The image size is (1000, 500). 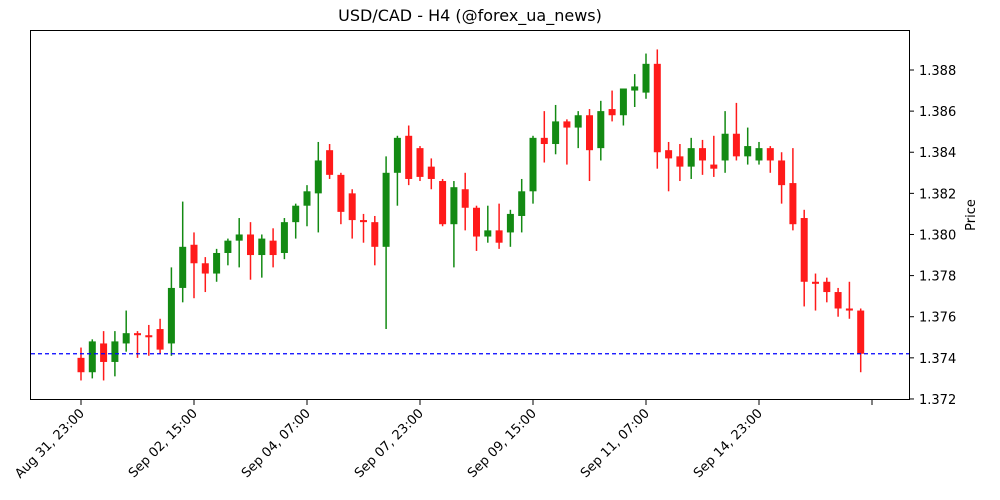 I want to click on y-tick-label: 1.378, so click(x=937, y=277).